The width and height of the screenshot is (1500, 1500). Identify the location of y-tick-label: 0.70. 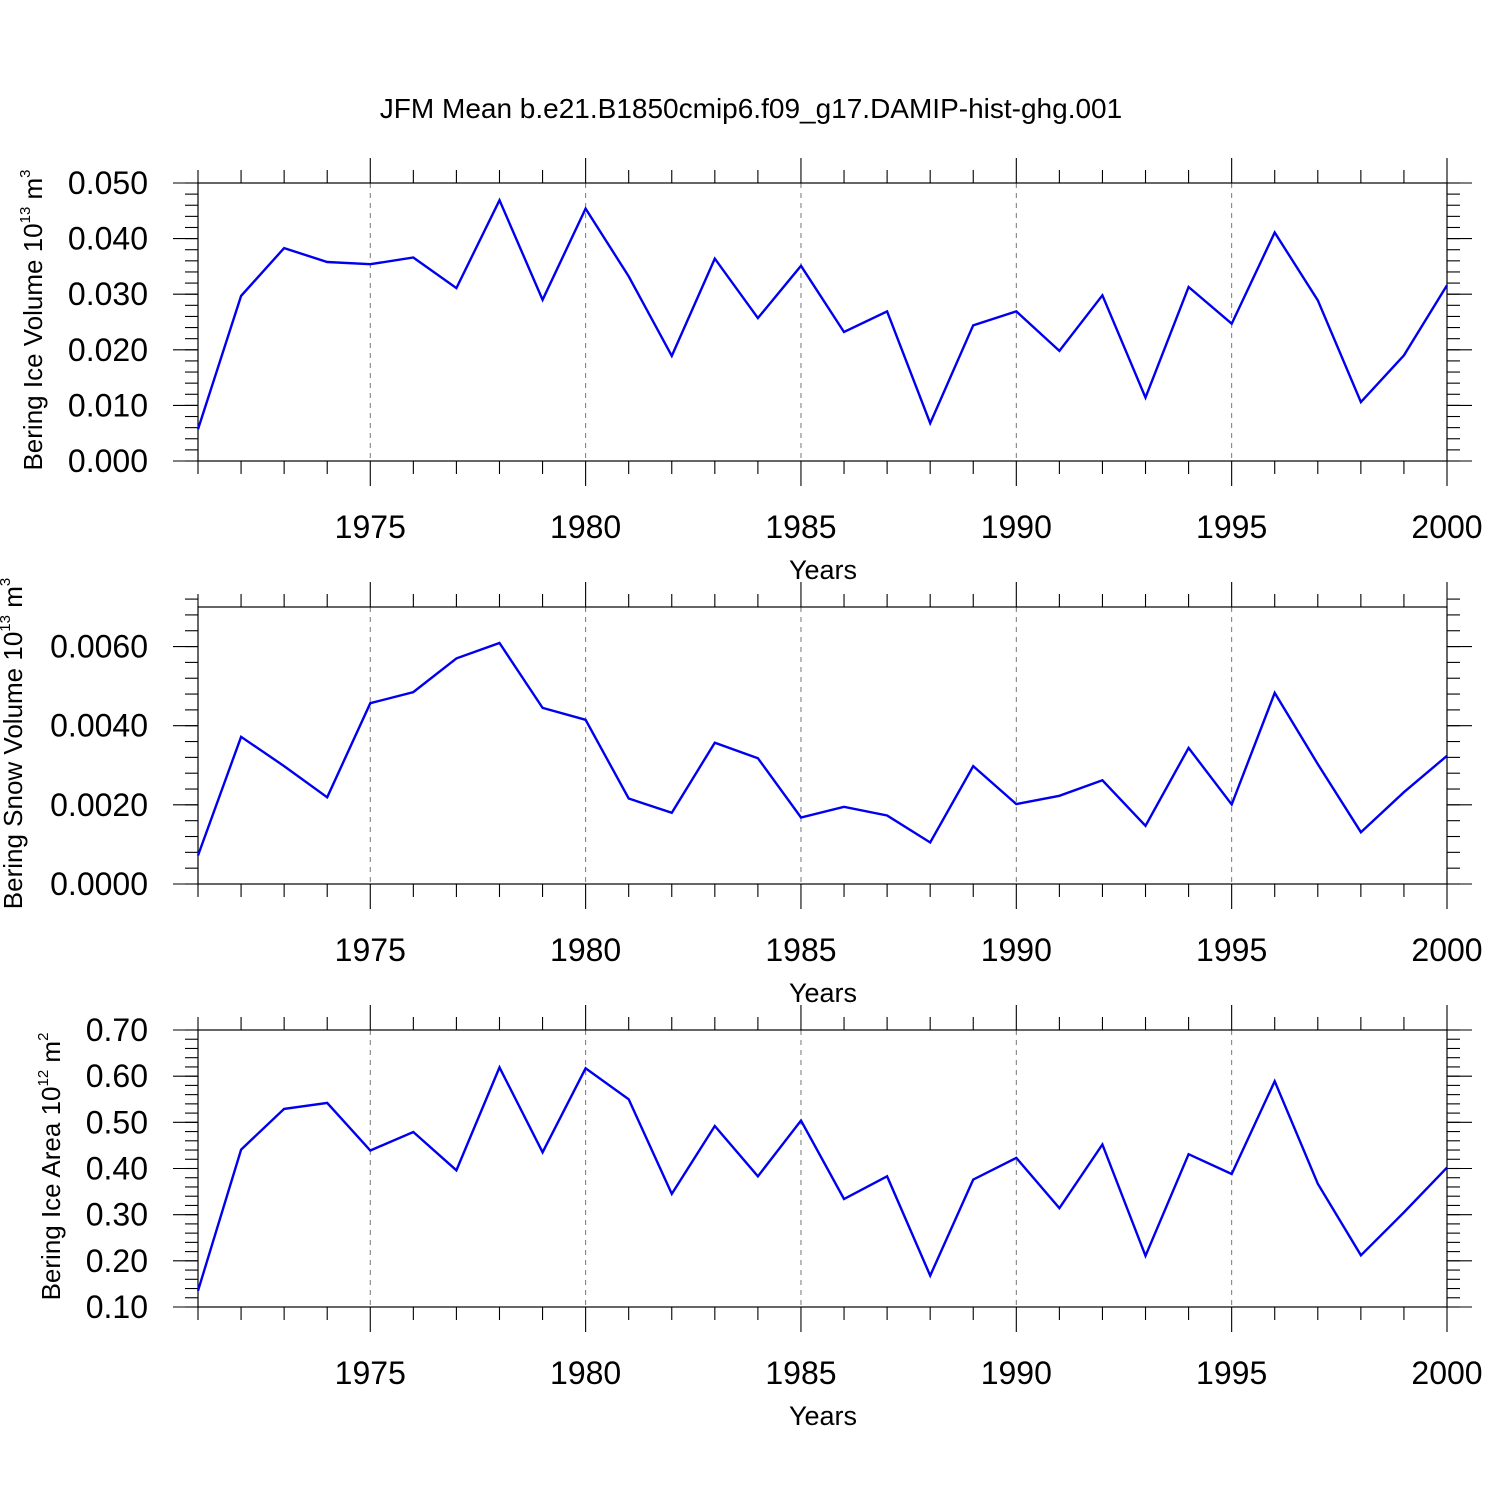
(117, 1030).